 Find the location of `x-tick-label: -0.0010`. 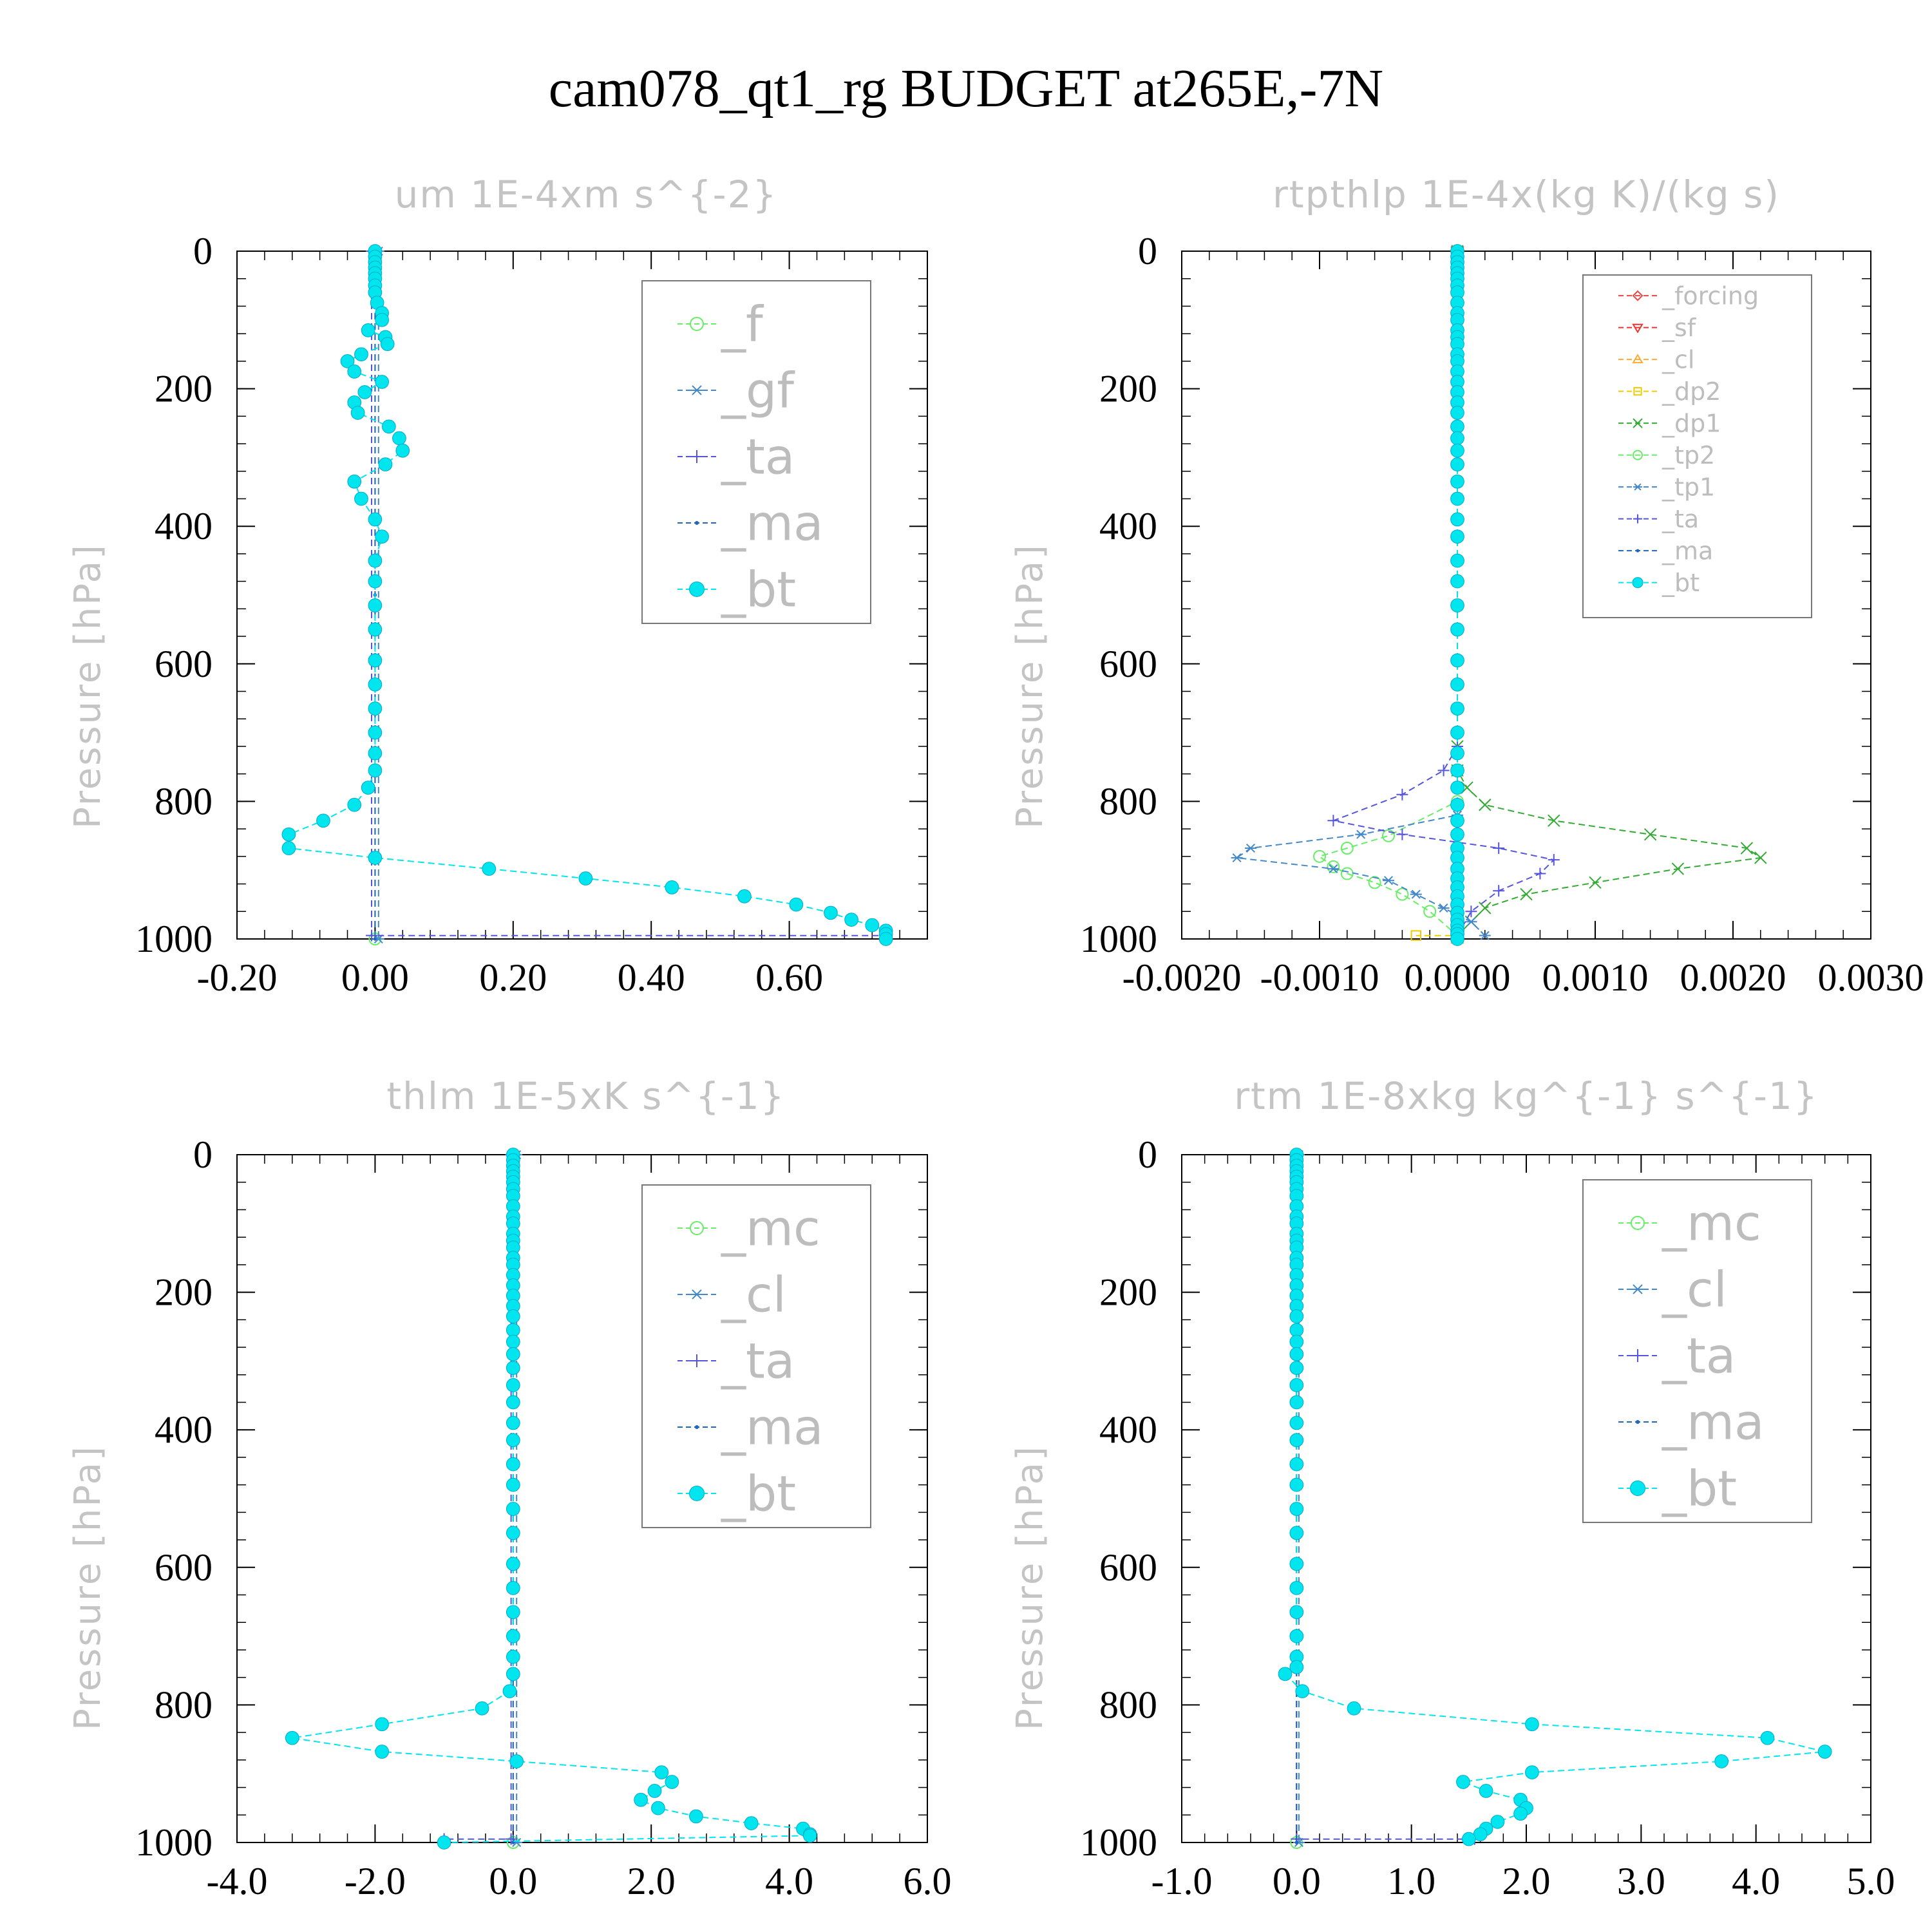

x-tick-label: -0.0010 is located at coordinates (1319, 977).